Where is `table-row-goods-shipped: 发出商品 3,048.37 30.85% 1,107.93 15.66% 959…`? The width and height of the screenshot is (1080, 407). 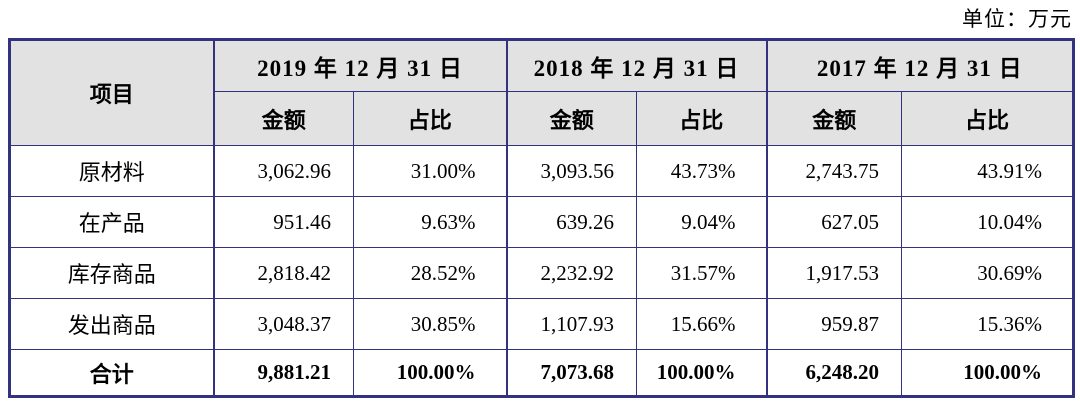
table-row-goods-shipped: 发出商品 3,048.37 30.85% 1,107.93 15.66% 959… is located at coordinates (541, 324).